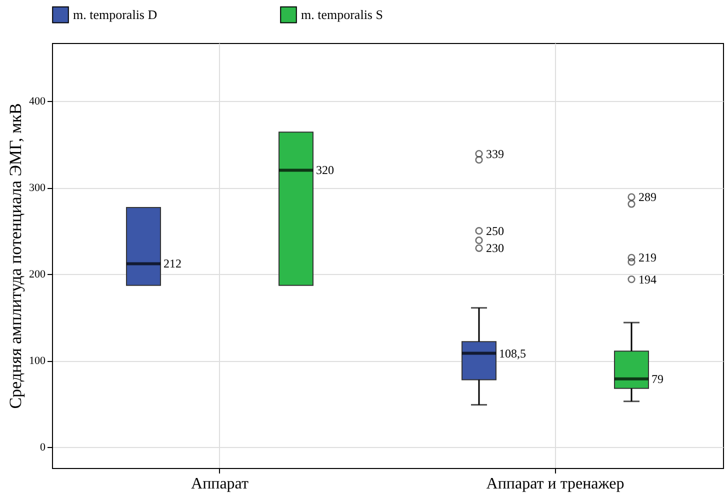 This screenshot has height=495, width=727. I want to click on x-tick-label: Аппарат, so click(219, 484).